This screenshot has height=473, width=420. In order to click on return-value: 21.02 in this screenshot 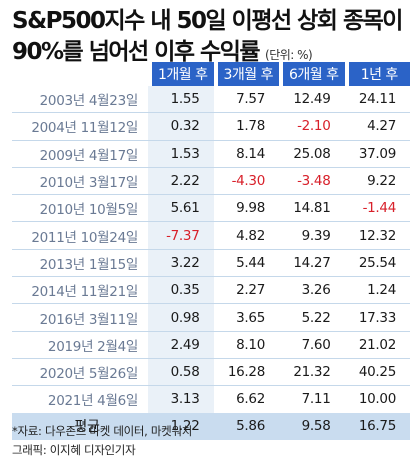, I will do `click(377, 344)`.